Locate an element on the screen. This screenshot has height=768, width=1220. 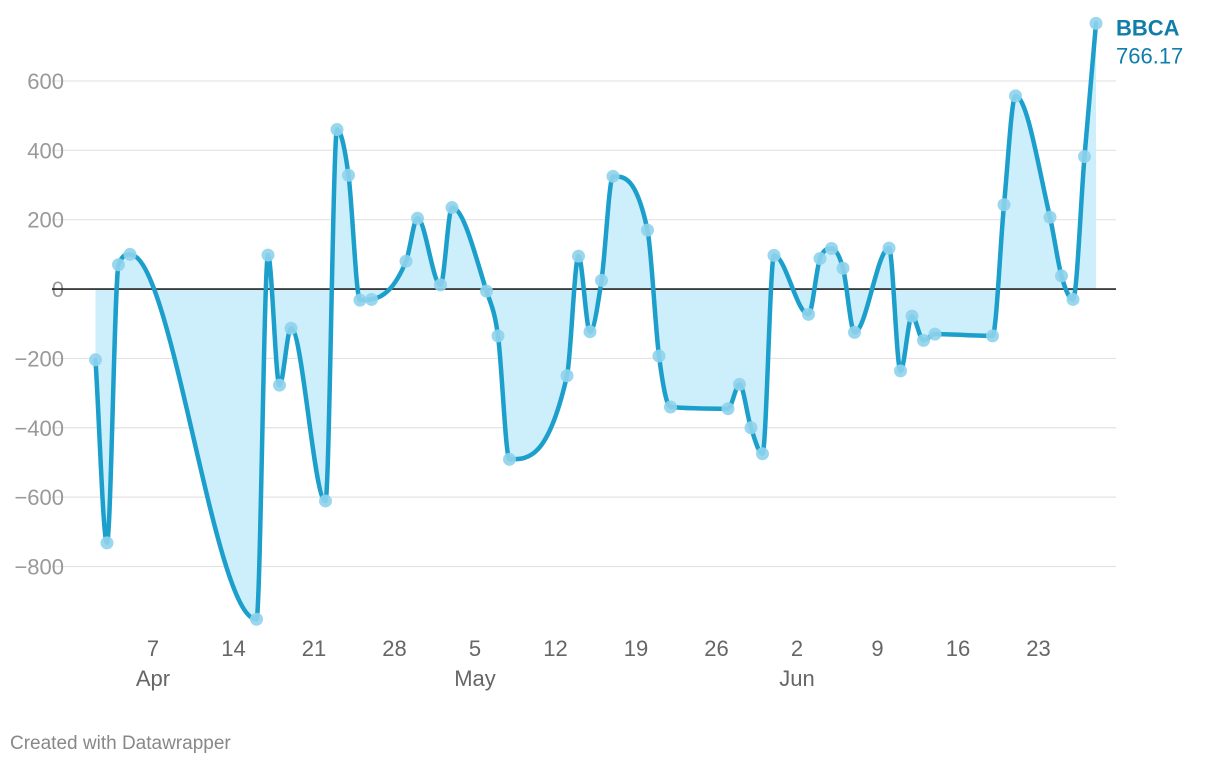
x-axis: 7 Apr 14 21 28 5 May 12 19 26 2 Jun 9 16 23 is located at coordinates (593, 663).